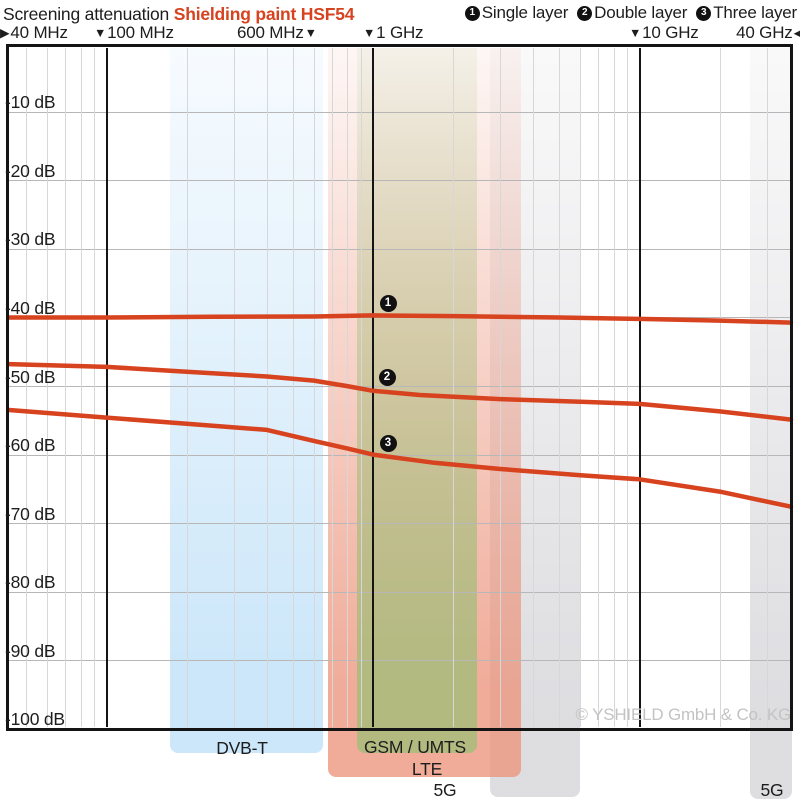  I want to click on freq-tick-10-GHz: ▼ 10 GHz, so click(664, 33).